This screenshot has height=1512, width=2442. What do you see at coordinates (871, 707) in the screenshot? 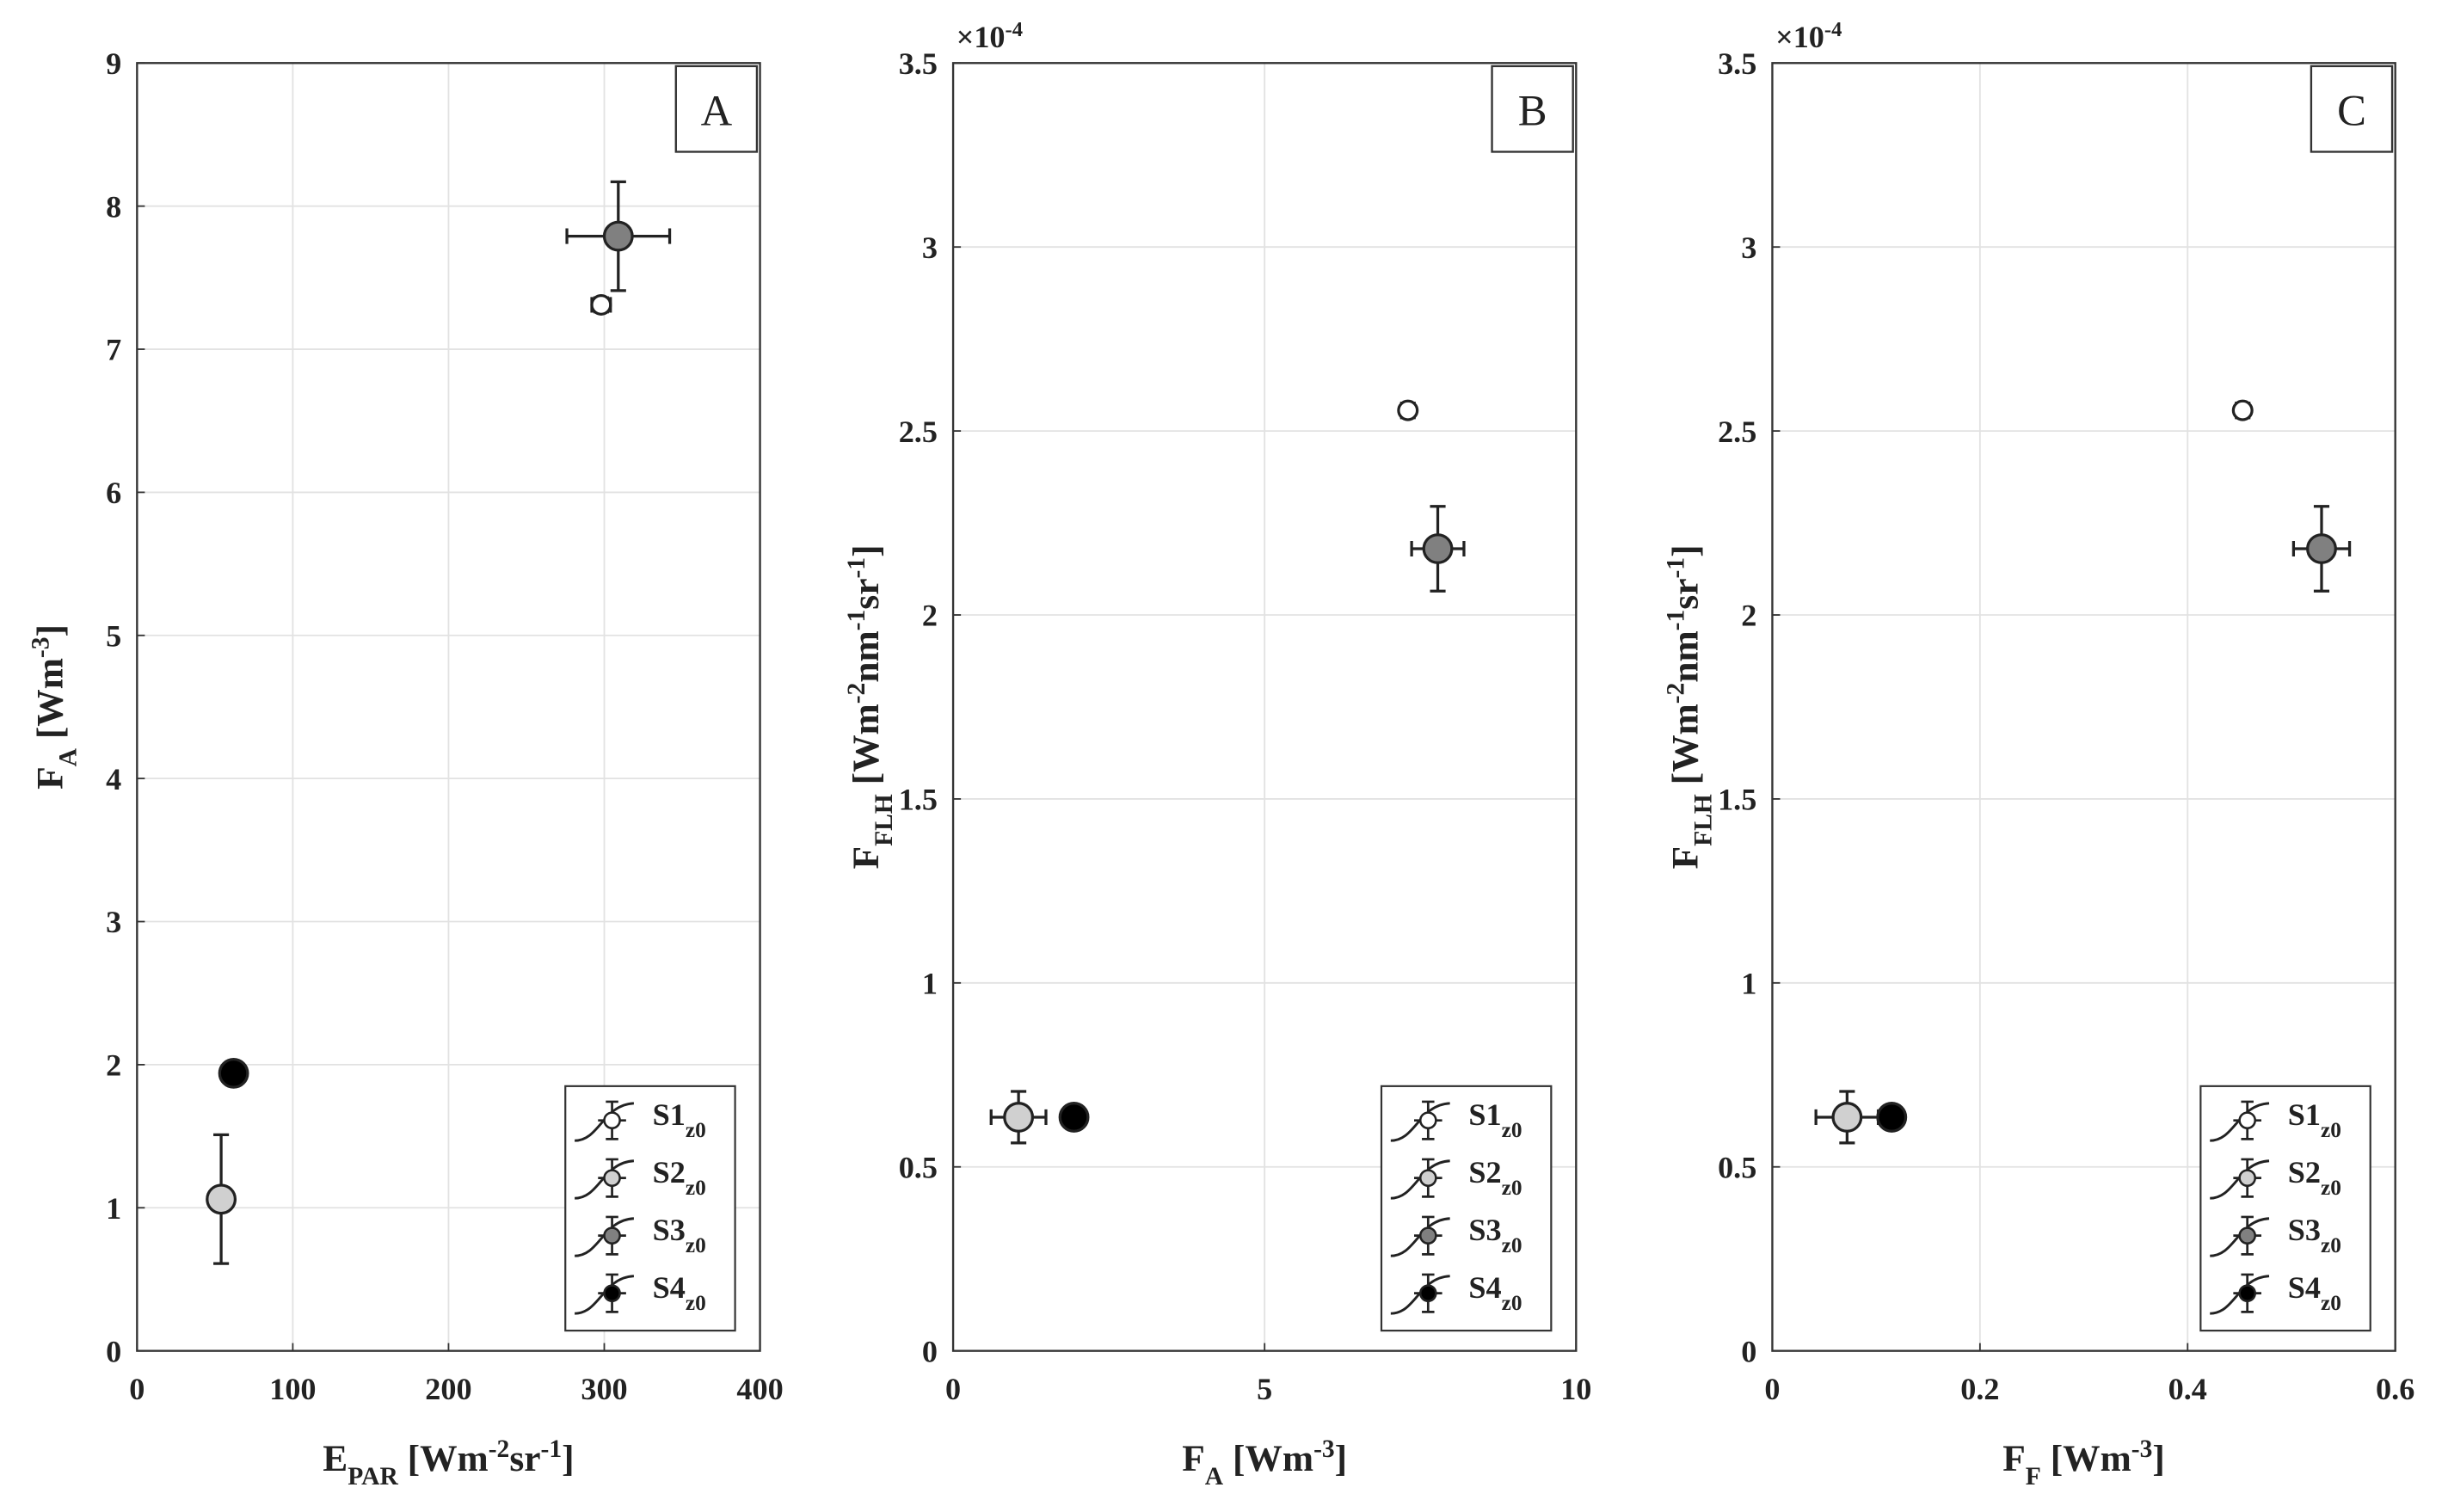
I see `y-axis-label: FFLH [Wm-2nm-1sr-1]` at bounding box center [871, 707].